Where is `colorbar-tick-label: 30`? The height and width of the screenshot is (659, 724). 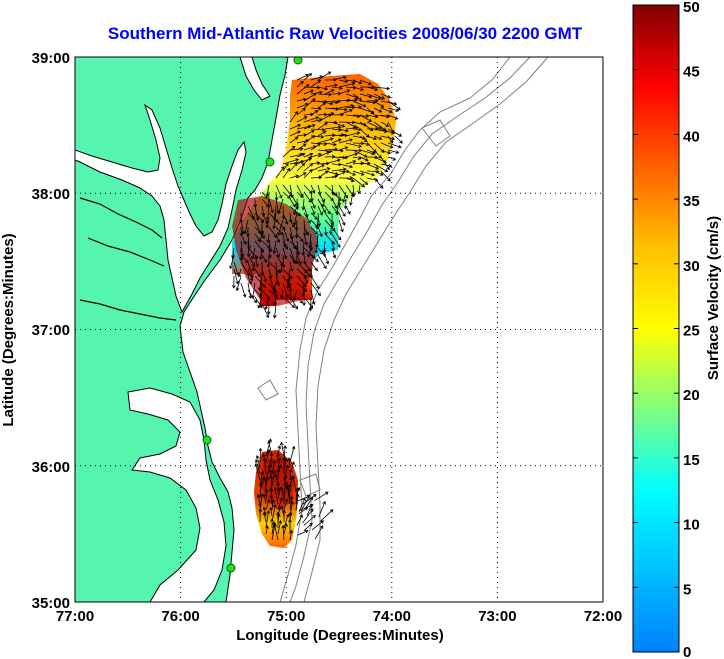 colorbar-tick-label: 30 is located at coordinates (691, 266).